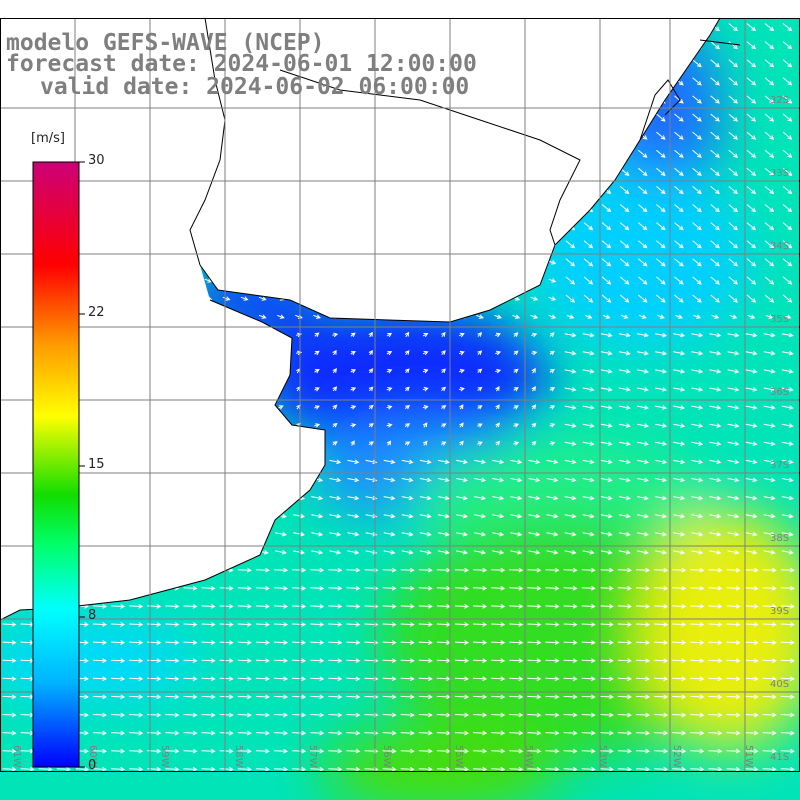  I want to click on latitude-label: 36S, so click(779, 392).